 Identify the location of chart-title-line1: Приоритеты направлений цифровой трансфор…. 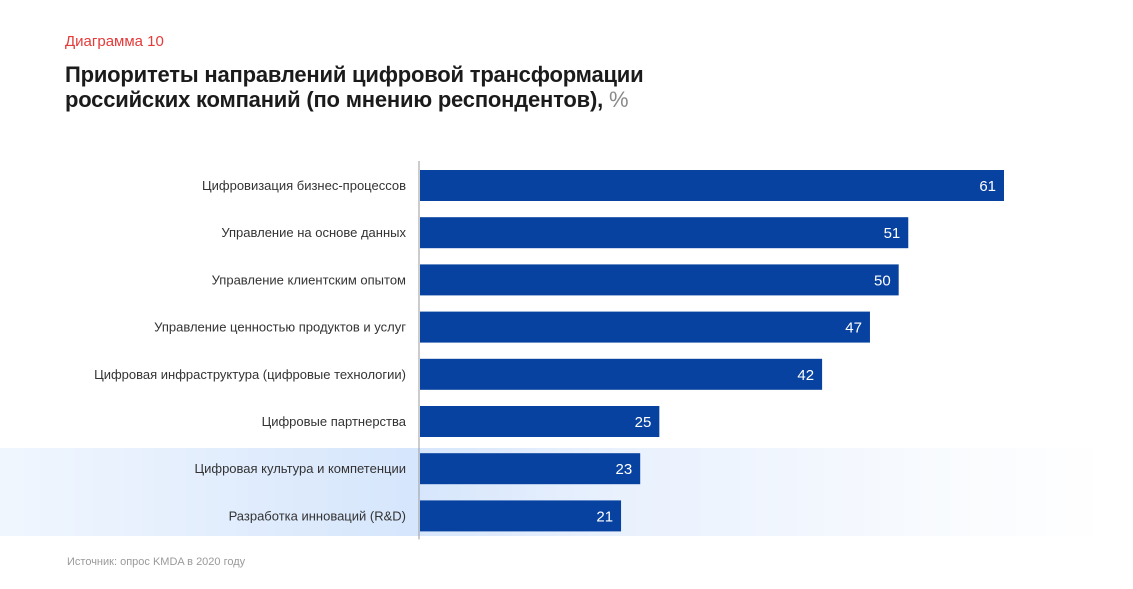
(354, 74).